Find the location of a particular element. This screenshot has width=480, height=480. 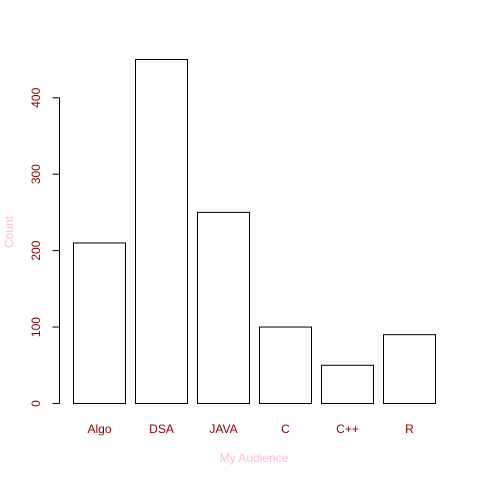

bar-c is located at coordinates (285, 365).